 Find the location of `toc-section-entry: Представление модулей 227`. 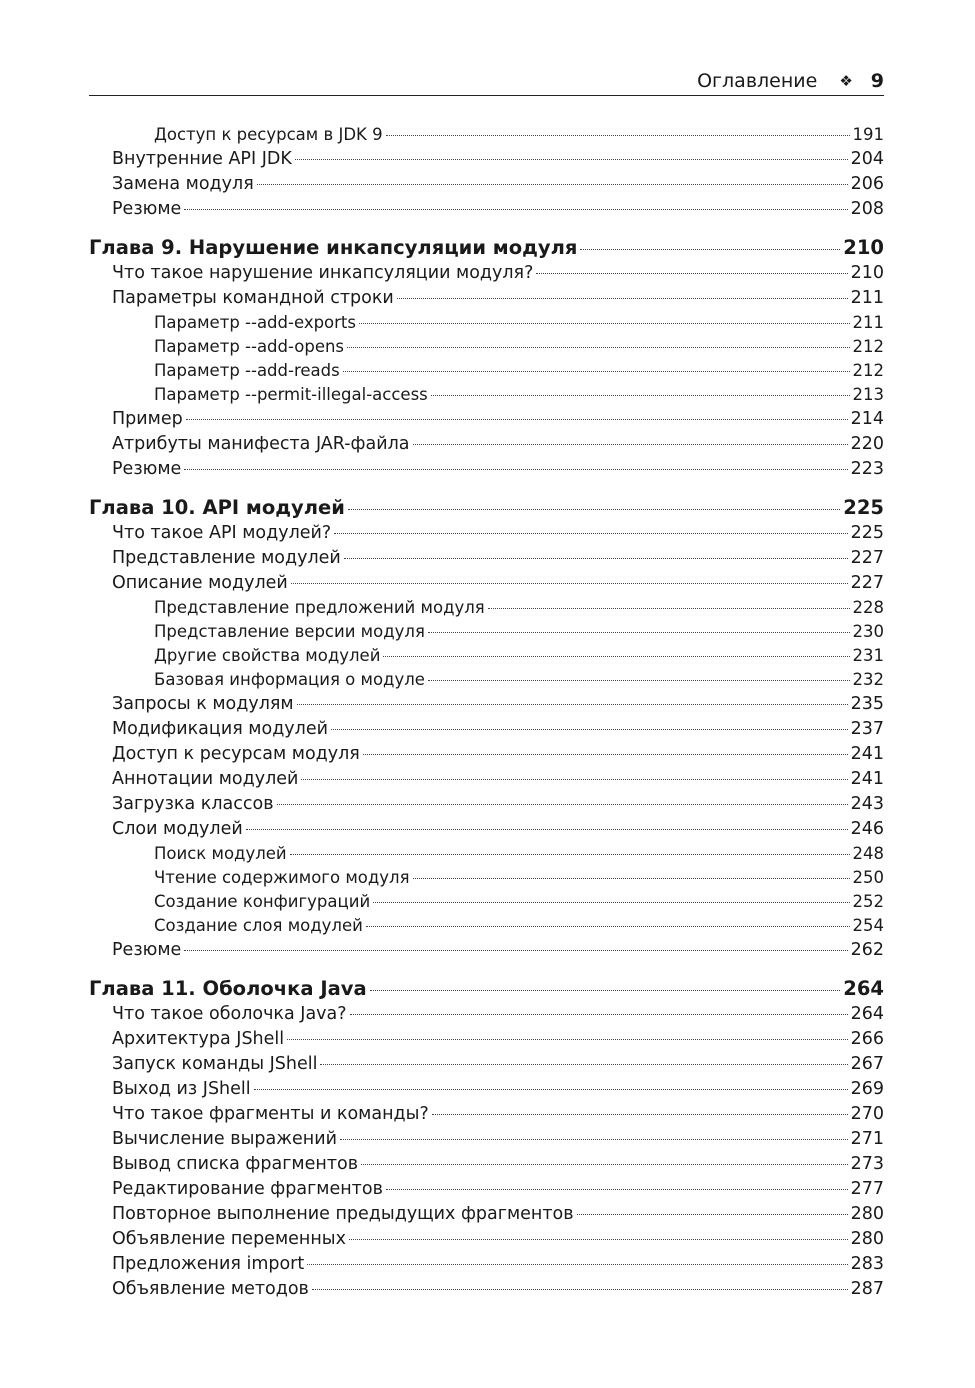

toc-section-entry: Представление модулей 227 is located at coordinates (486, 558).